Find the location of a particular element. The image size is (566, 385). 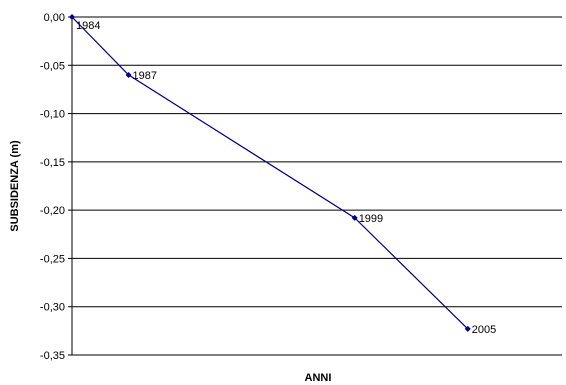

y-tick-label: -0,25 is located at coordinates (52, 259).